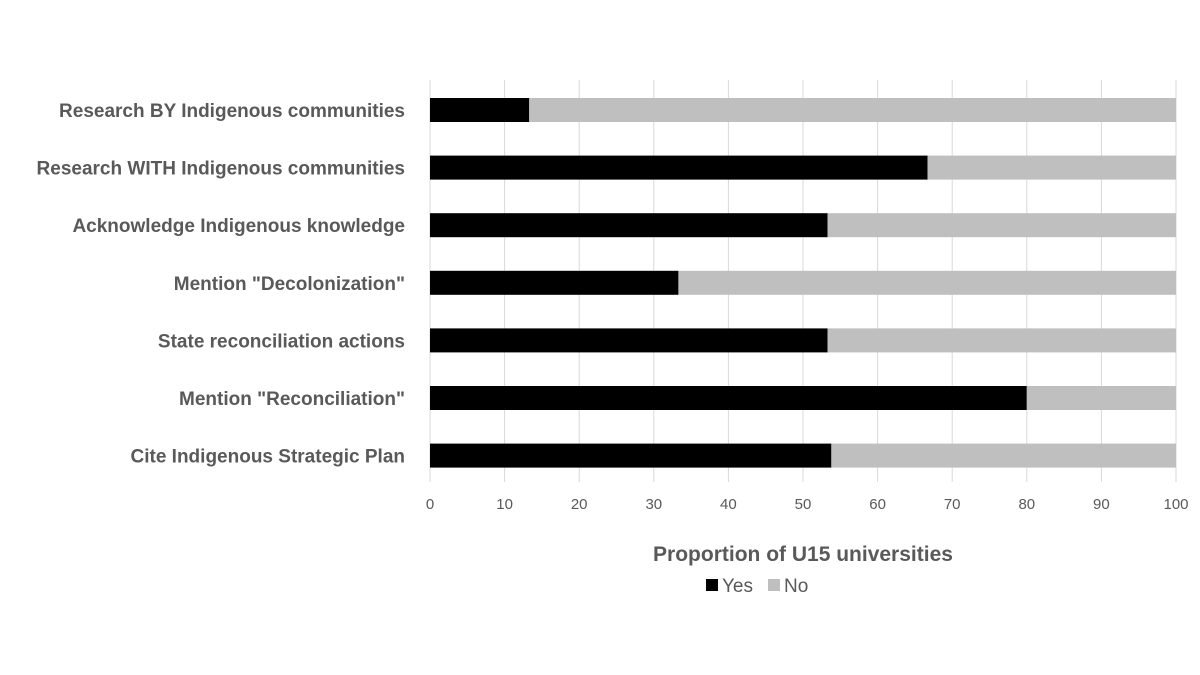 The height and width of the screenshot is (675, 1200). What do you see at coordinates (796, 586) in the screenshot?
I see `legend-label-no: No` at bounding box center [796, 586].